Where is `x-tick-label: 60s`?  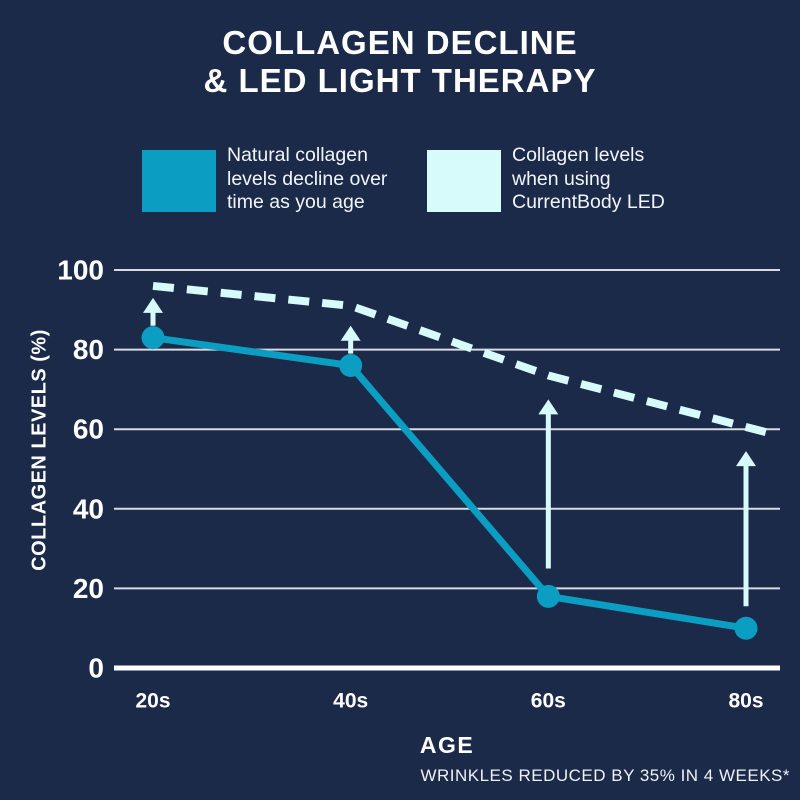
x-tick-label: 60s is located at coordinates (548, 701).